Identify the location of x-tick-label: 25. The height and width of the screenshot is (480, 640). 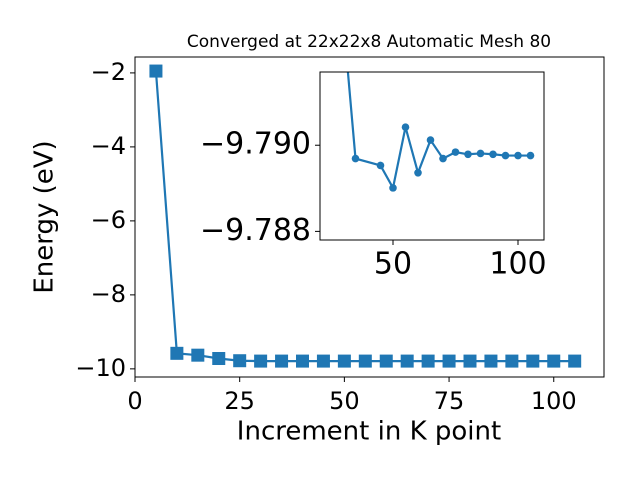
(239, 401).